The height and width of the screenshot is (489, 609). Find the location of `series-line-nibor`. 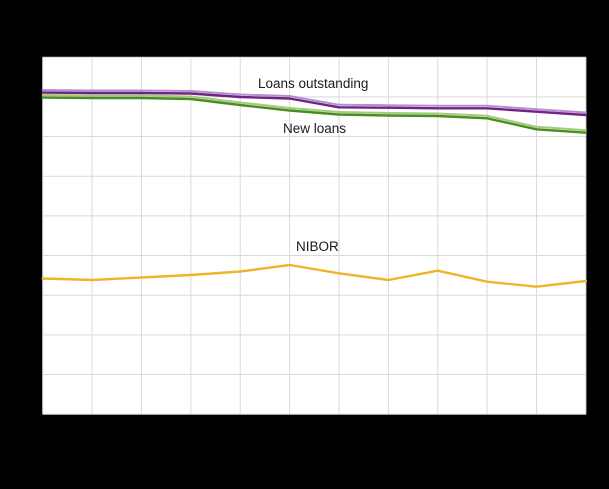

series-line-nibor is located at coordinates (314, 275).